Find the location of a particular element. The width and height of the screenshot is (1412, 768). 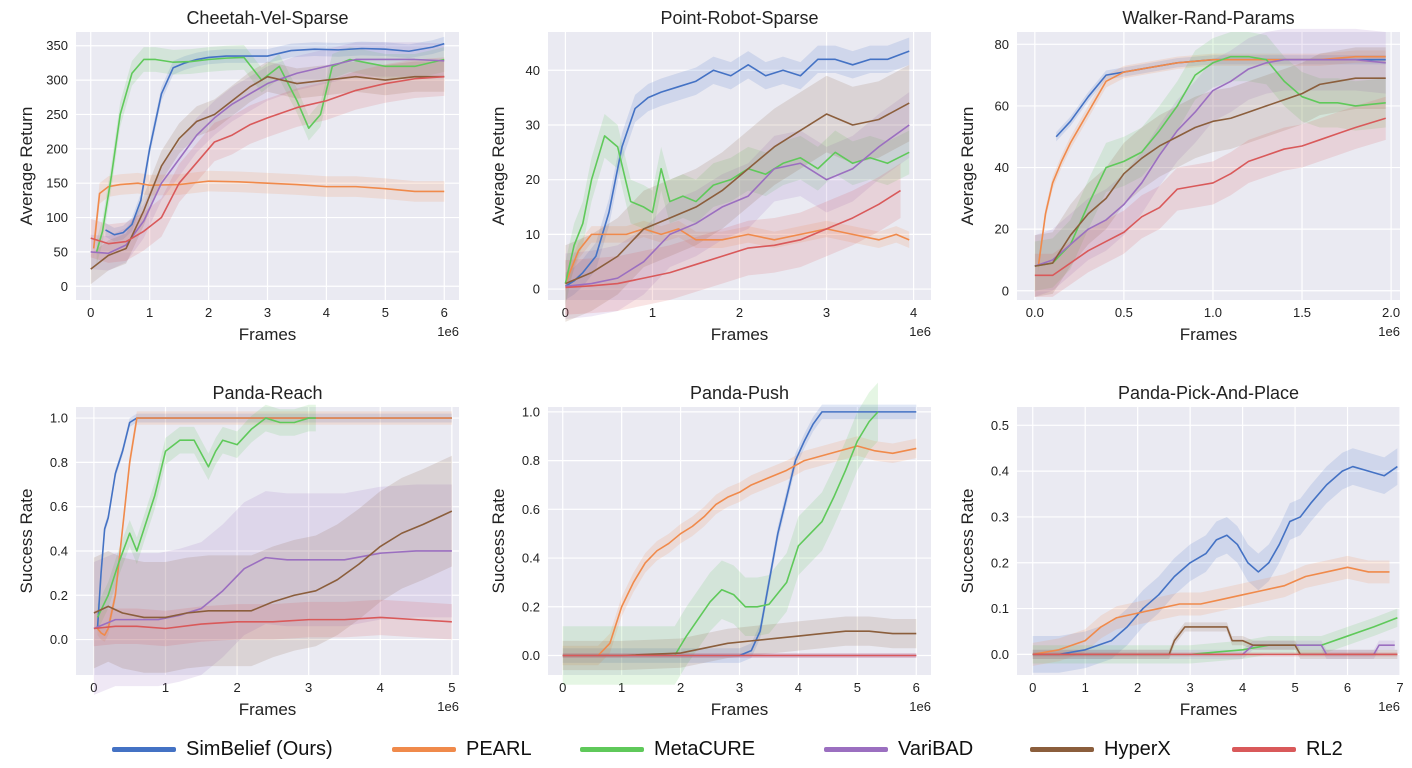

band-varibad is located at coordinates (1210, 162).